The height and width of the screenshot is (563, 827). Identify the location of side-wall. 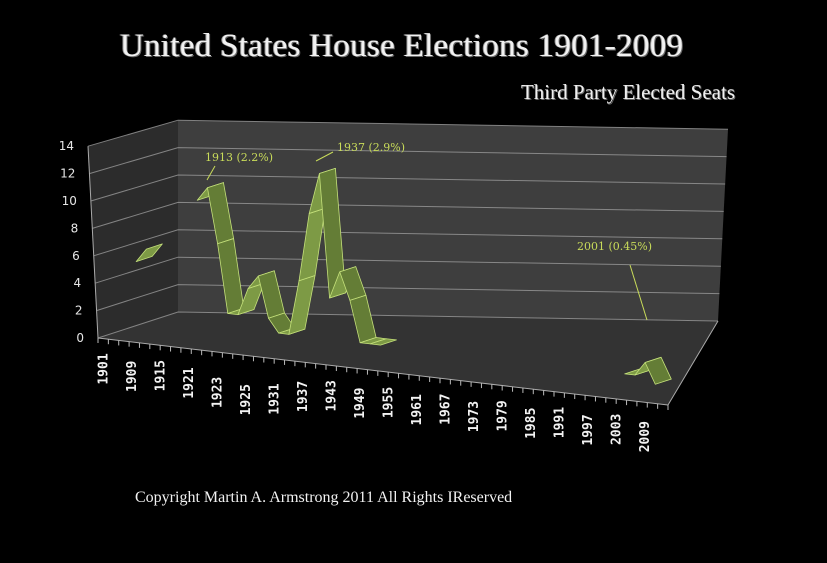
(133, 229).